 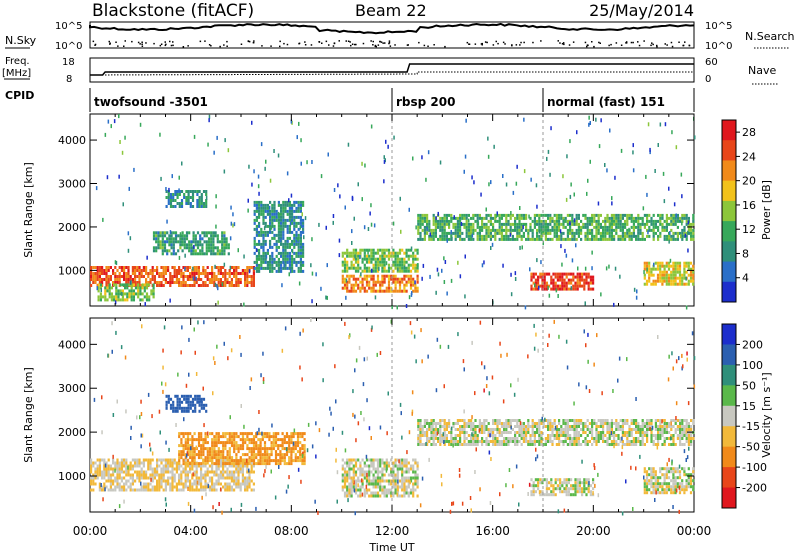 What do you see at coordinates (28, 210) in the screenshot?
I see `y-axis-label: Slant Range [km]` at bounding box center [28, 210].